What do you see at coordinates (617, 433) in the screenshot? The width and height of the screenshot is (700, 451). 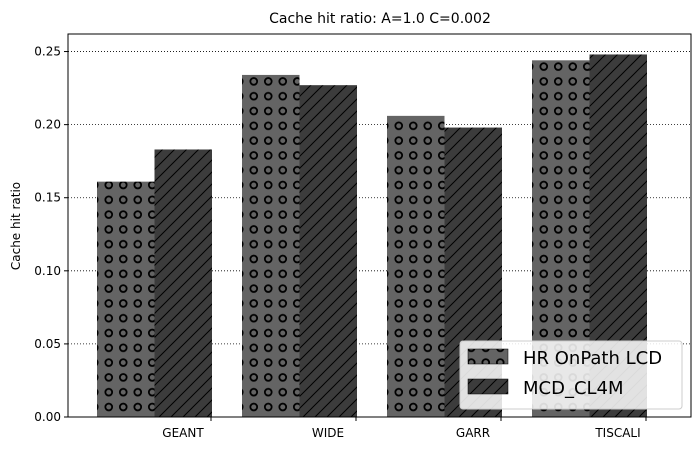 I see `x-tick-label: TISCALI` at bounding box center [617, 433].